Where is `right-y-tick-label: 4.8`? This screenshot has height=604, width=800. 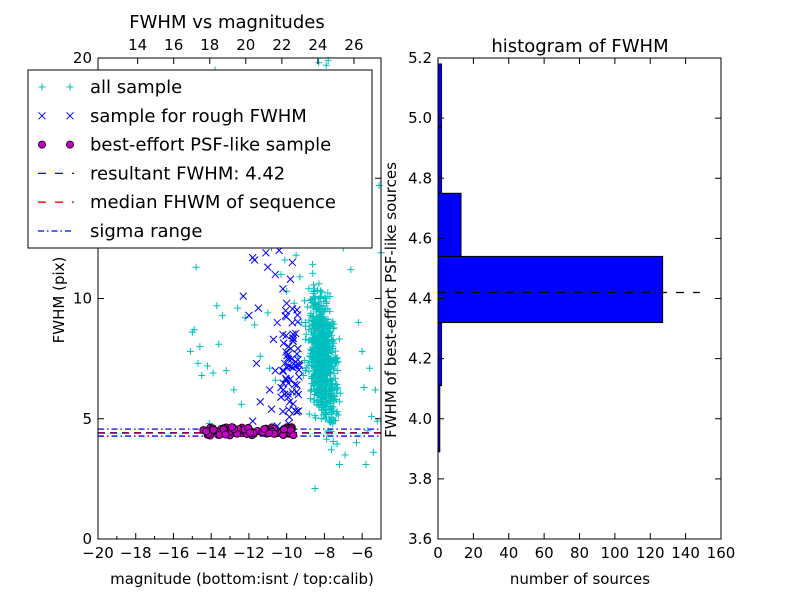 right-y-tick-label: 4.8 is located at coordinates (420, 178).